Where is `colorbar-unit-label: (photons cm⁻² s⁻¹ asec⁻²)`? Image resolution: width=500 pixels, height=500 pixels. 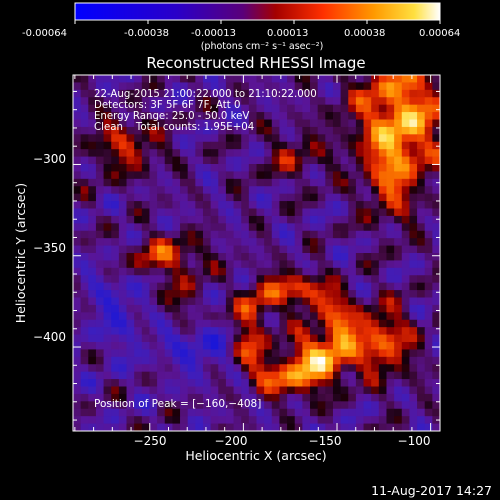 colorbar-unit-label: (photons cm⁻² s⁻¹ asec⁻²) is located at coordinates (262, 46).